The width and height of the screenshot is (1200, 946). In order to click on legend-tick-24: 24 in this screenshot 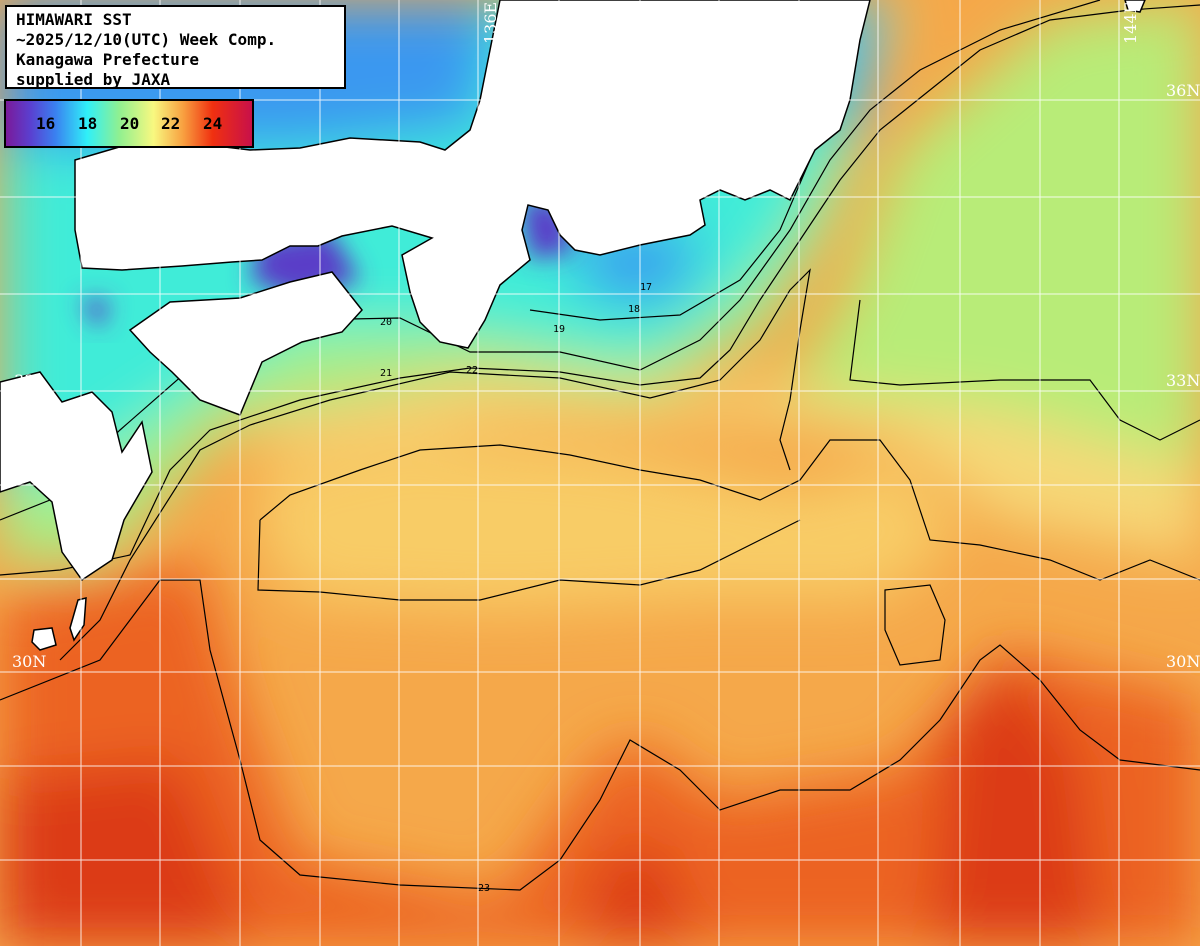, I will do `click(213, 123)`.